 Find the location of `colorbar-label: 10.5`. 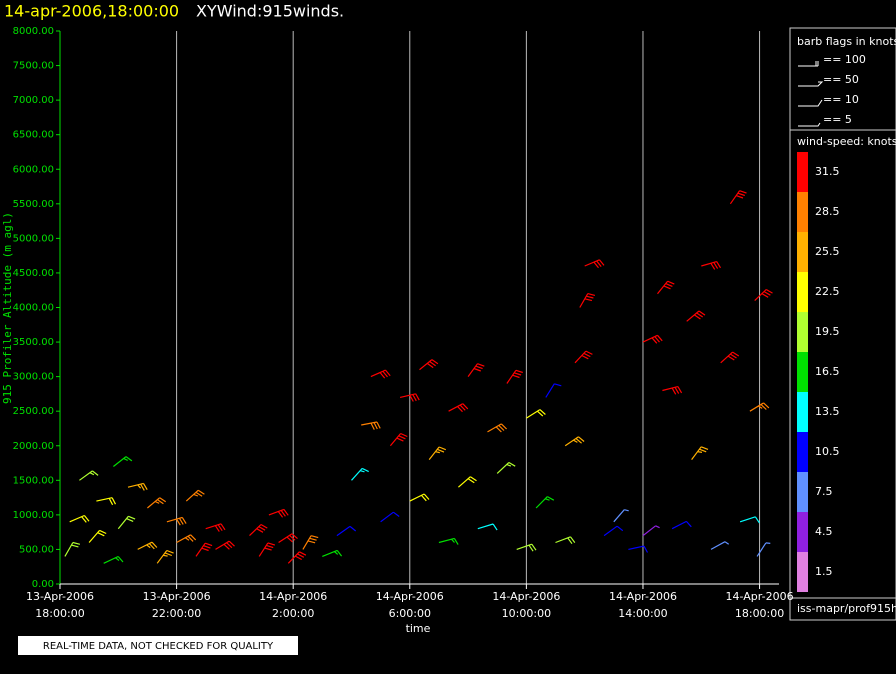

colorbar-label: 10.5 is located at coordinates (827, 451).